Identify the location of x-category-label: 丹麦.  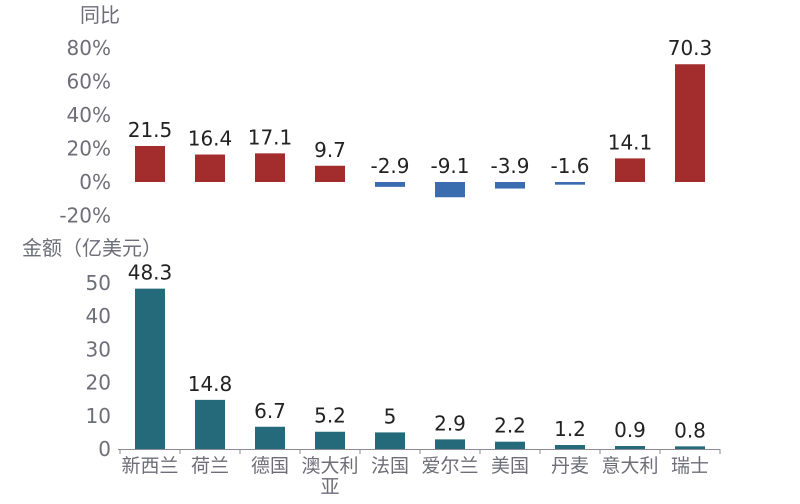
(570, 466).